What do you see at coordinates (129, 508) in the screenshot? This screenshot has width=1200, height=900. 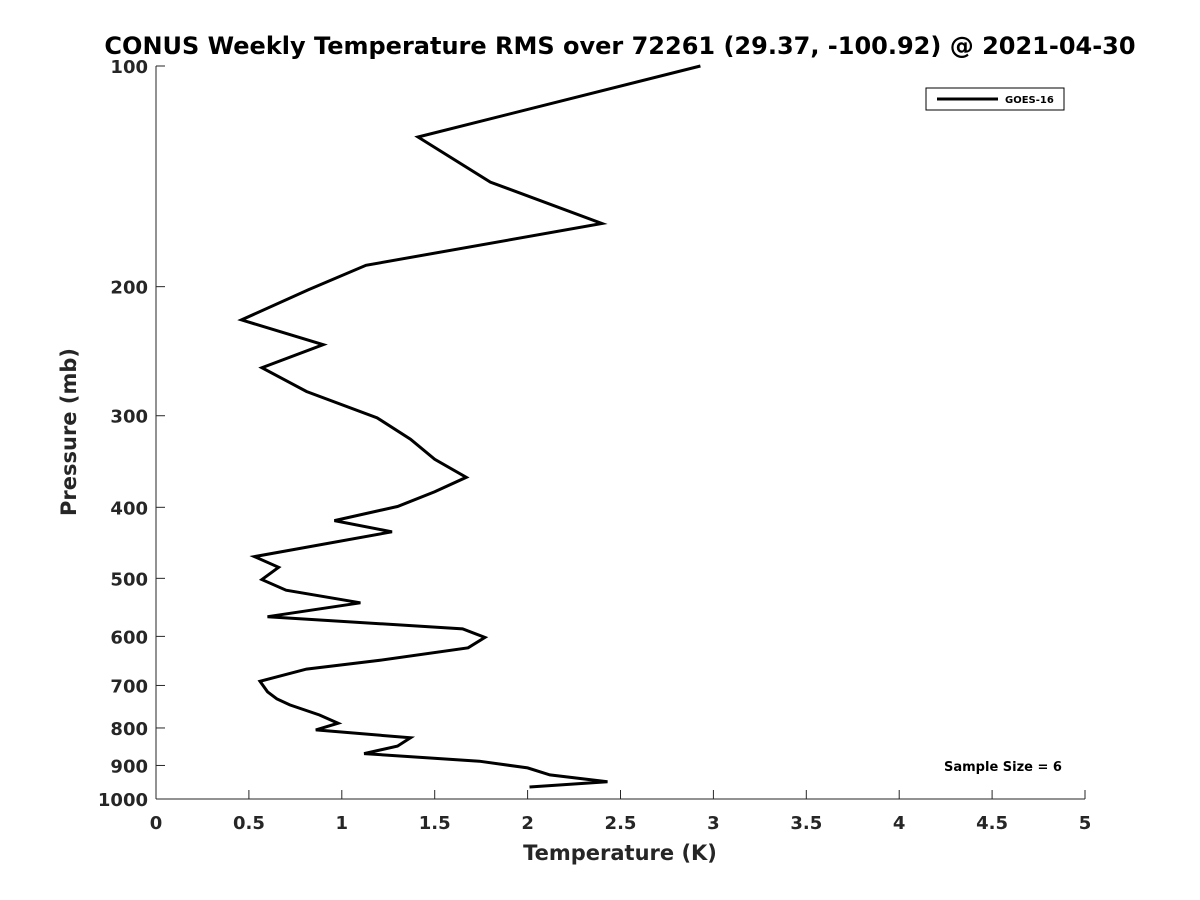 I see `y-tick-label: 400` at bounding box center [129, 508].